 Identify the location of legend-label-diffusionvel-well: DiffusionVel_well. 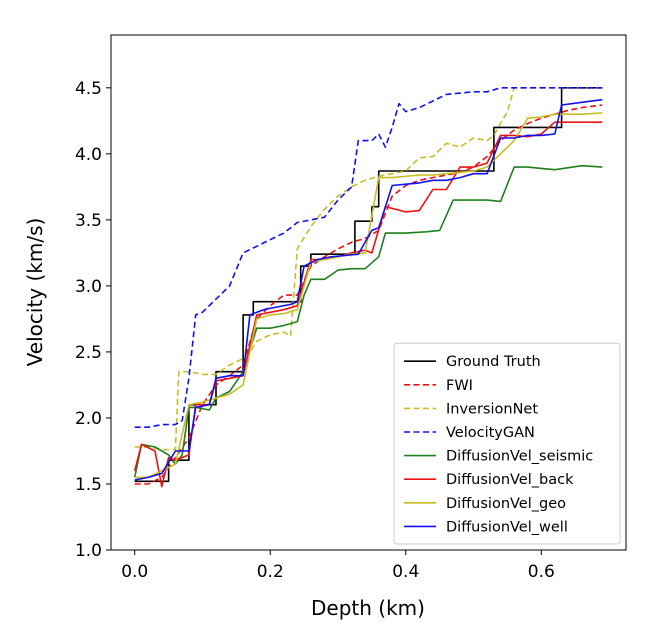
(507, 527).